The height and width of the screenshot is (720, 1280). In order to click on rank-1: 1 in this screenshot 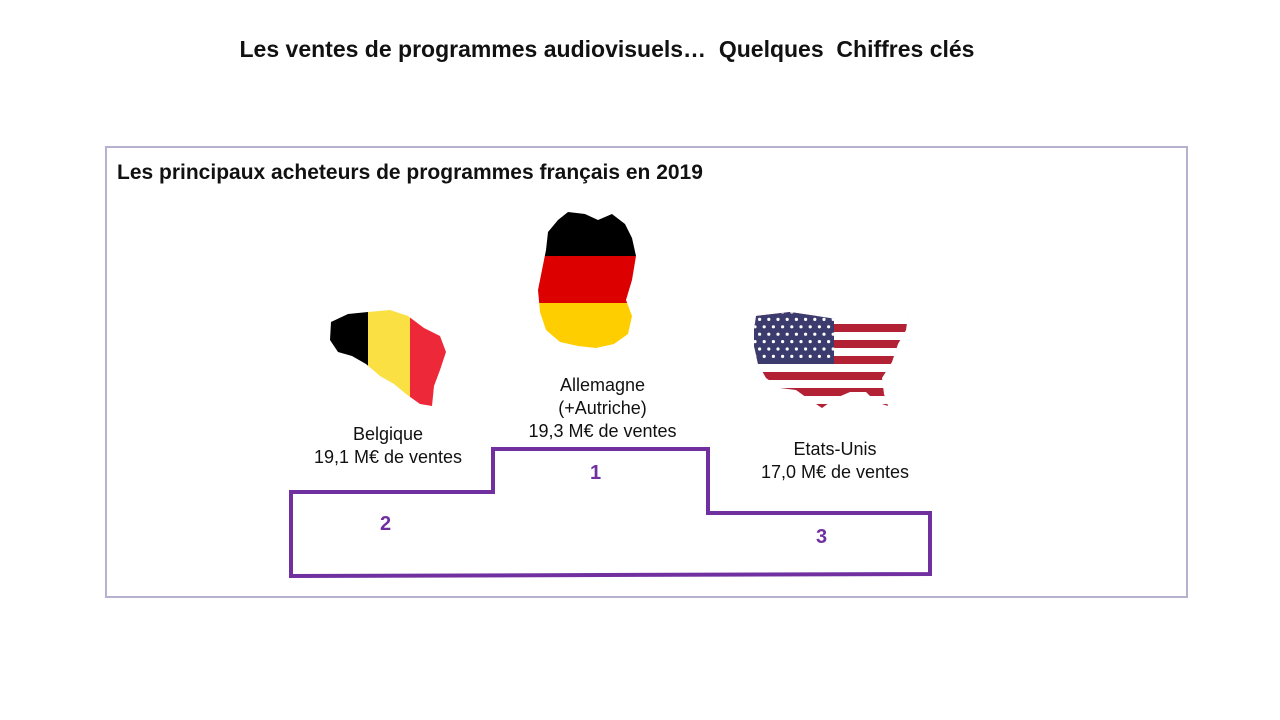, I will do `click(596, 473)`.